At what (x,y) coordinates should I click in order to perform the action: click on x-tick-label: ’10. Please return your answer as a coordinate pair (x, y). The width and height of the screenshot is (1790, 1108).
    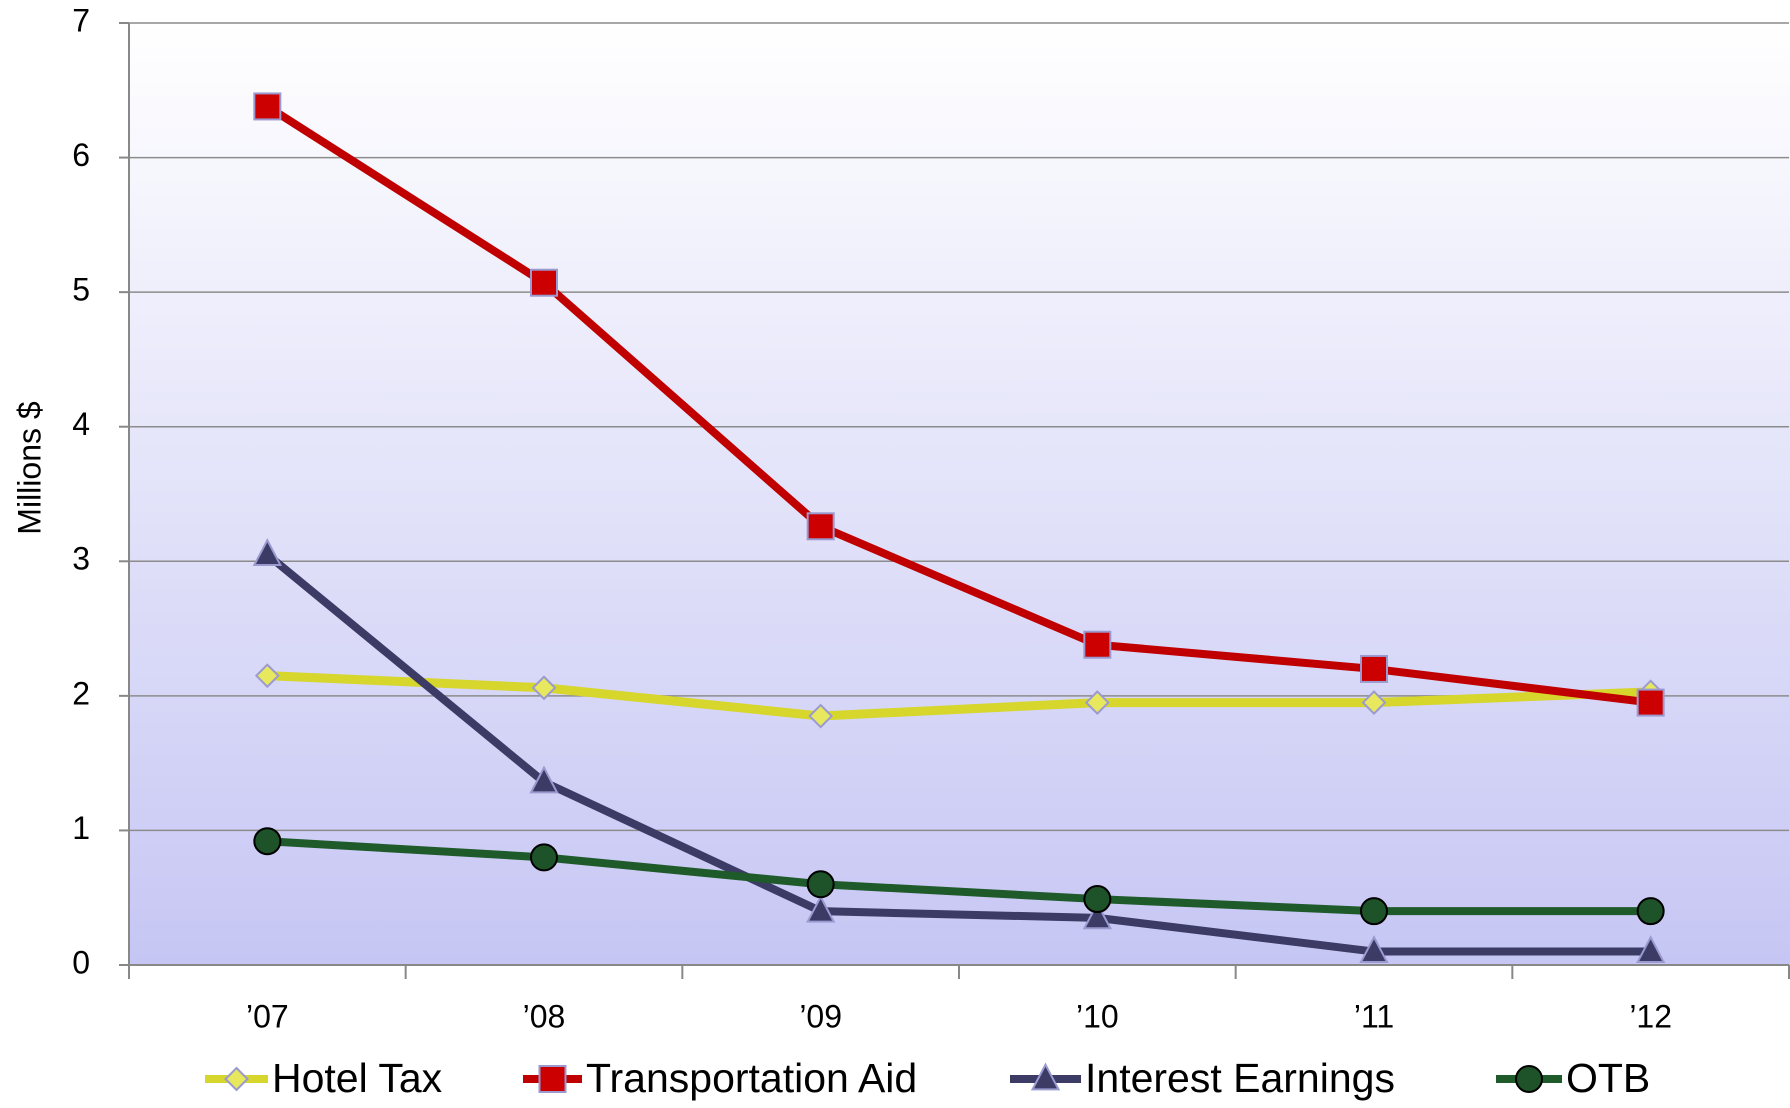
    Looking at the image, I should click on (1097, 1016).